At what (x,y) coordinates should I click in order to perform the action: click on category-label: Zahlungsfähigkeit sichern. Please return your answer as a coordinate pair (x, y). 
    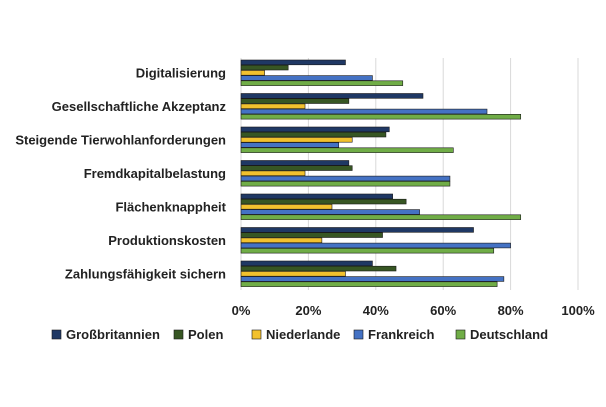
    Looking at the image, I should click on (145, 274).